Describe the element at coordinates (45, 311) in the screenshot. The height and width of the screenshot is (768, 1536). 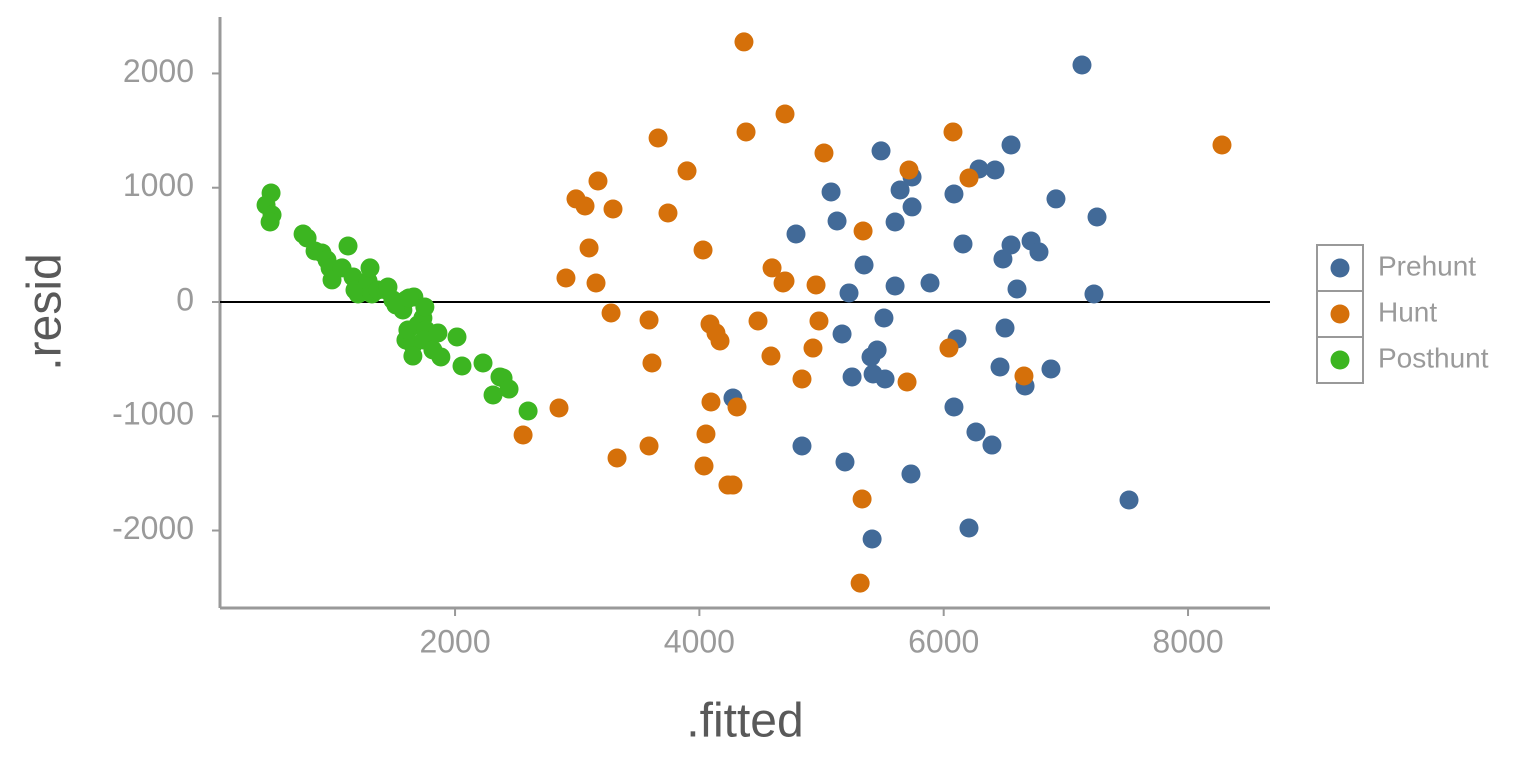
I see `y-axis-title: .resid` at that location.